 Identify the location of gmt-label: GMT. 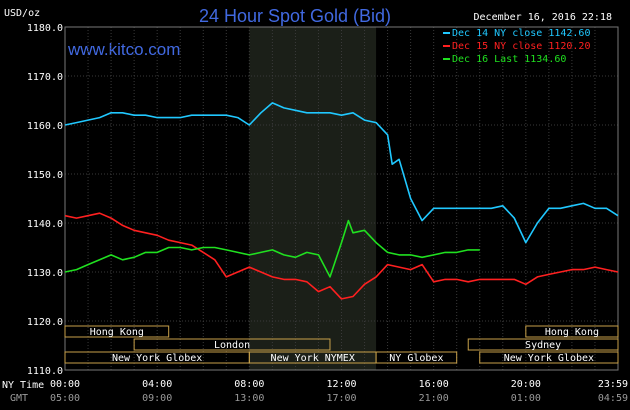
(19, 398).